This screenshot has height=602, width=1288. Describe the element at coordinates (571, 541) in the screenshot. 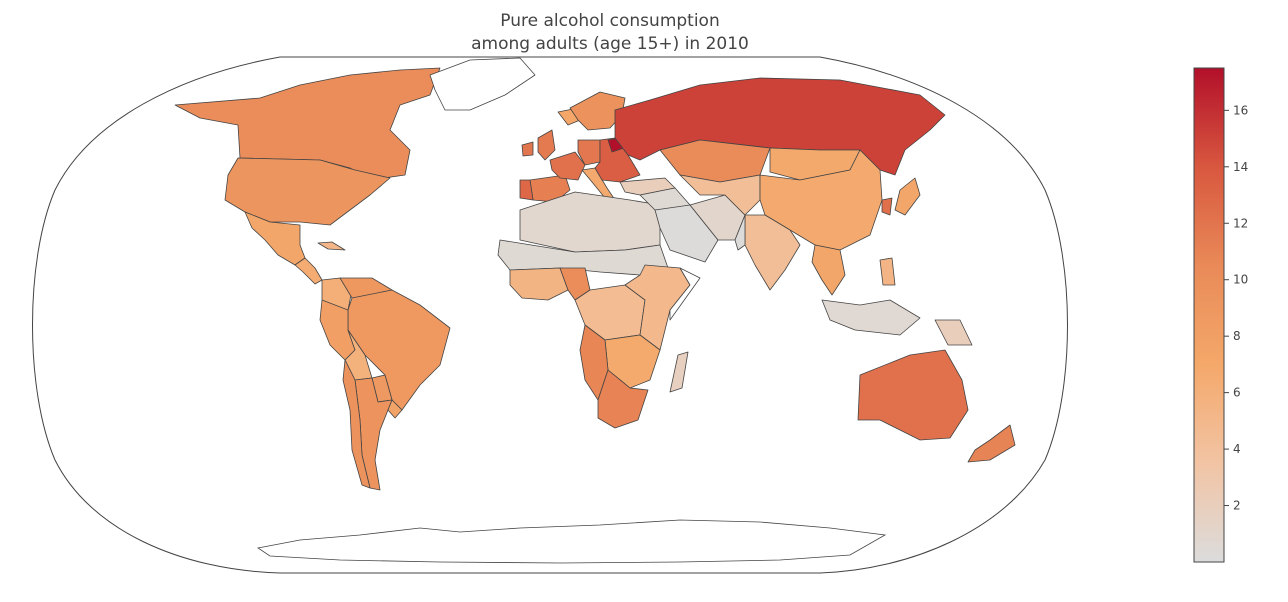

I see `region-antarctica` at that location.